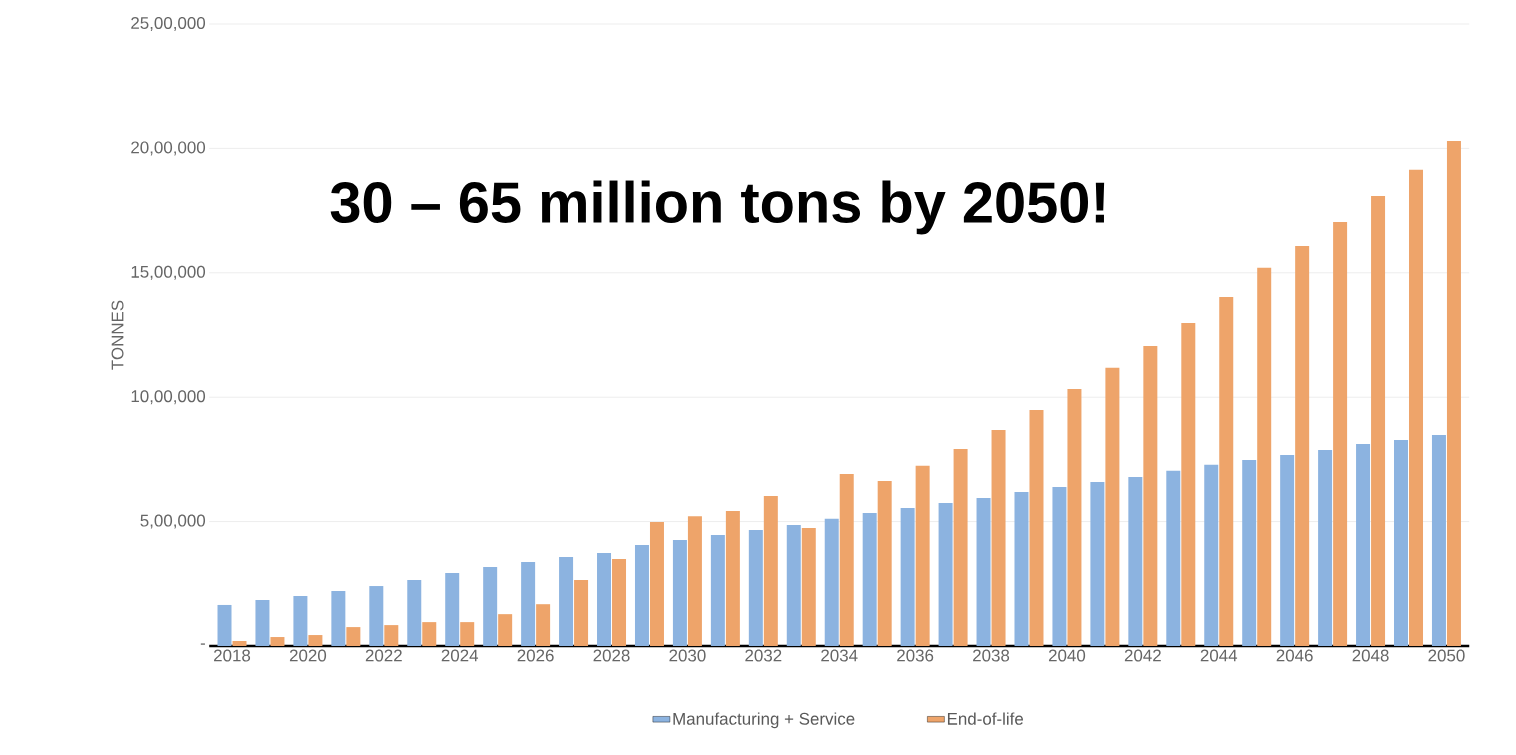  What do you see at coordinates (1446, 655) in the screenshot?
I see `x-tick-label: 2050` at bounding box center [1446, 655].